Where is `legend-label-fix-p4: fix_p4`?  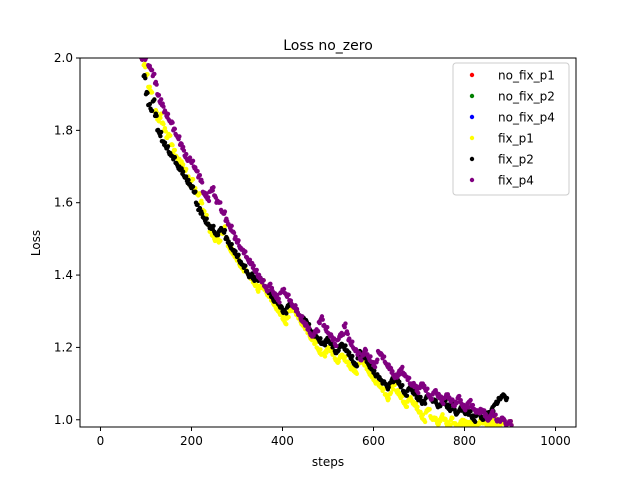 legend-label-fix-p4: fix_p4 is located at coordinates (516, 181).